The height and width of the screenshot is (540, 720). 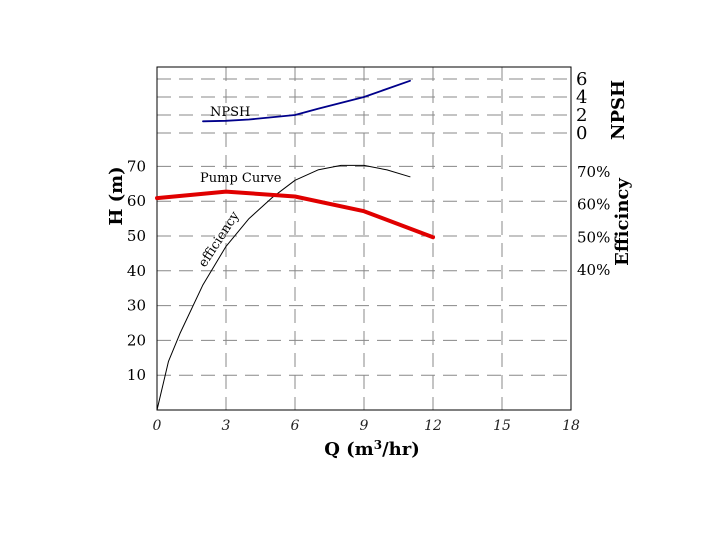 I want to click on x-tick-label: 6, so click(x=295, y=426).